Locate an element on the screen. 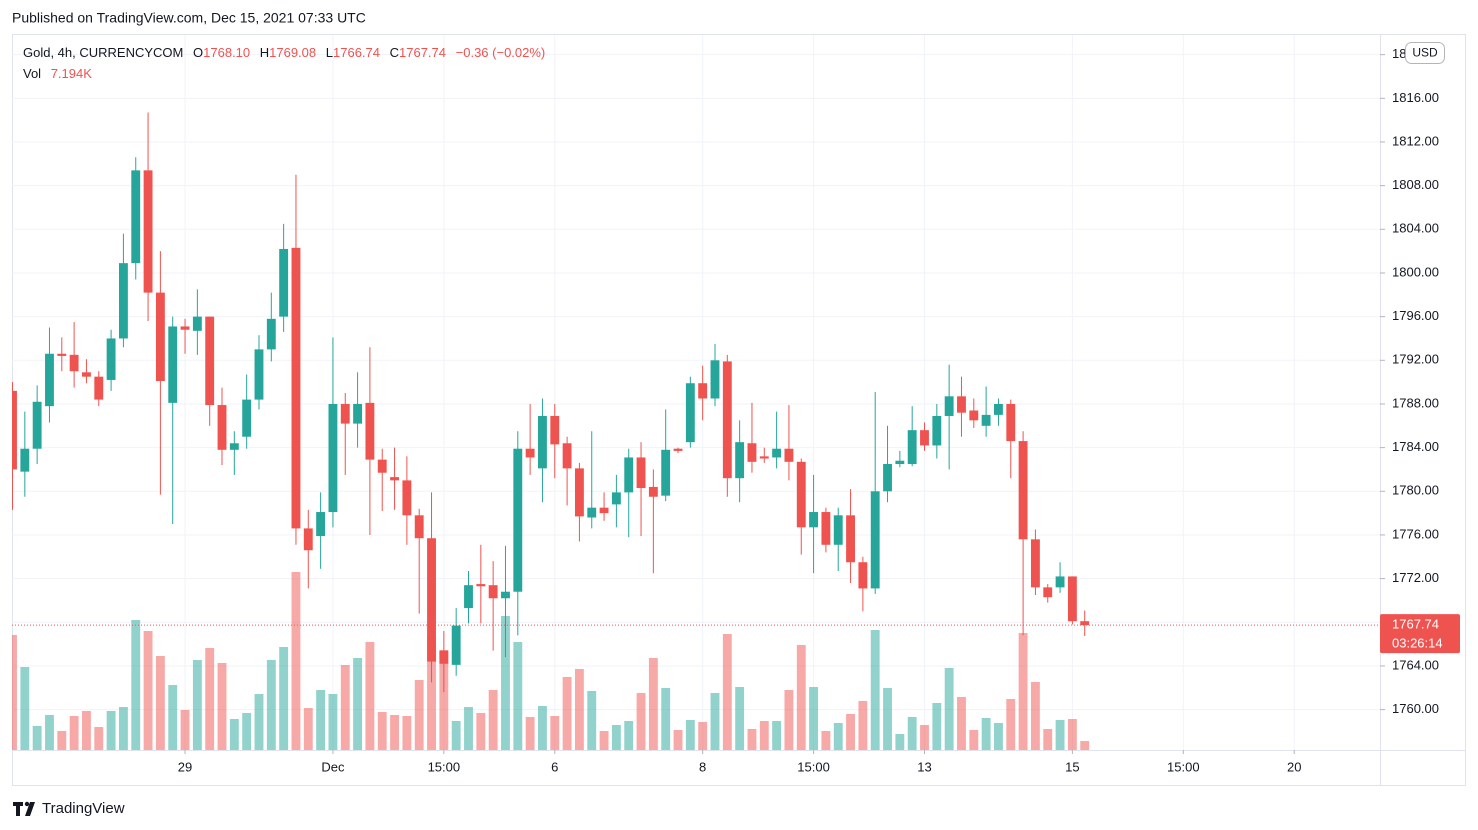 The image size is (1478, 830). y-tick-label: 1788.00 is located at coordinates (1415, 402).